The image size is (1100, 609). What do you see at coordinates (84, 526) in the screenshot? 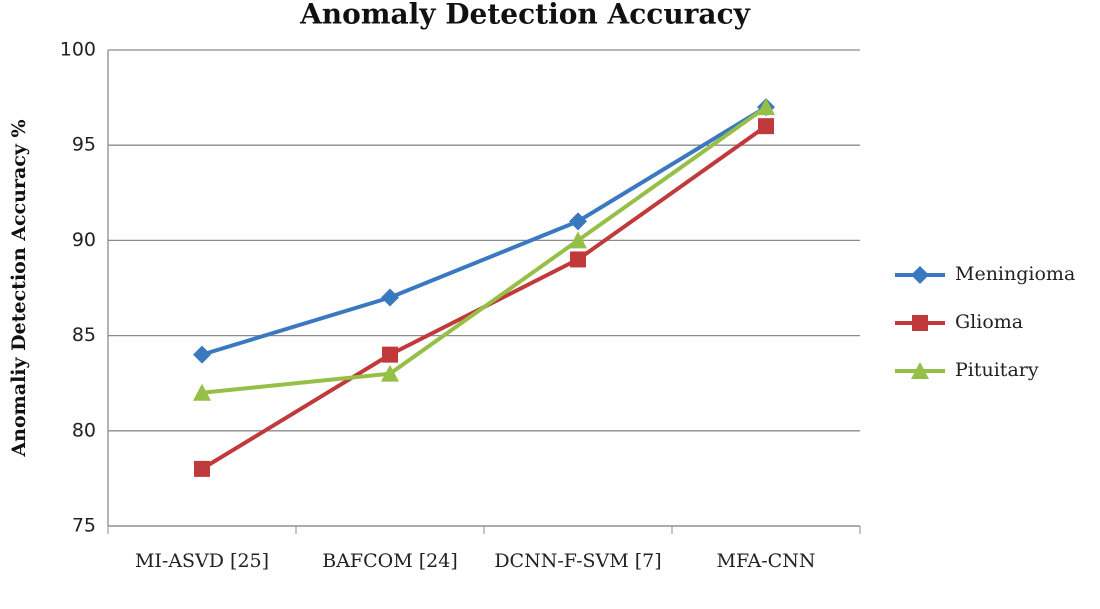
I see `y-tick-label: 75` at bounding box center [84, 526].